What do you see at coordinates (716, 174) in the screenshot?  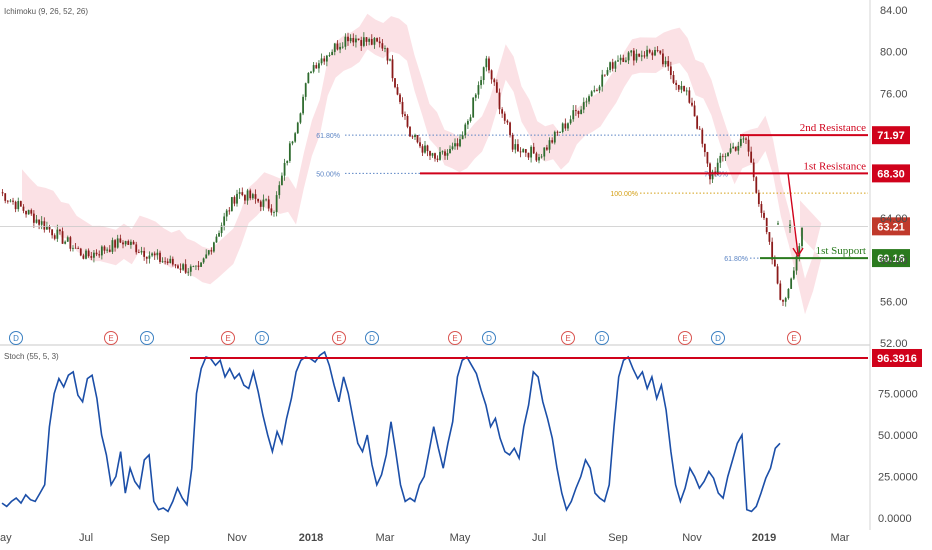 I see `fib-level-label: 78.60%` at bounding box center [716, 174].